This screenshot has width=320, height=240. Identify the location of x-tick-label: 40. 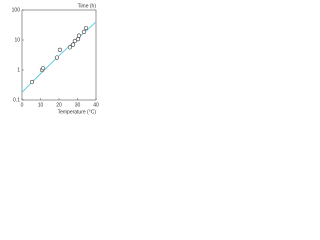
(96, 105).